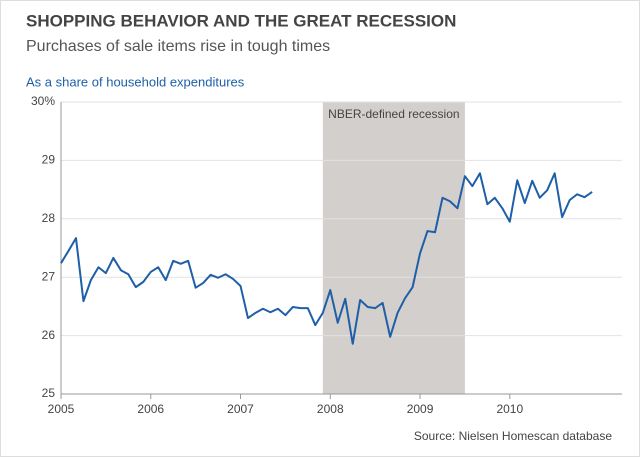  Describe the element at coordinates (61, 409) in the screenshot. I see `x-tick-label: 2005` at that location.